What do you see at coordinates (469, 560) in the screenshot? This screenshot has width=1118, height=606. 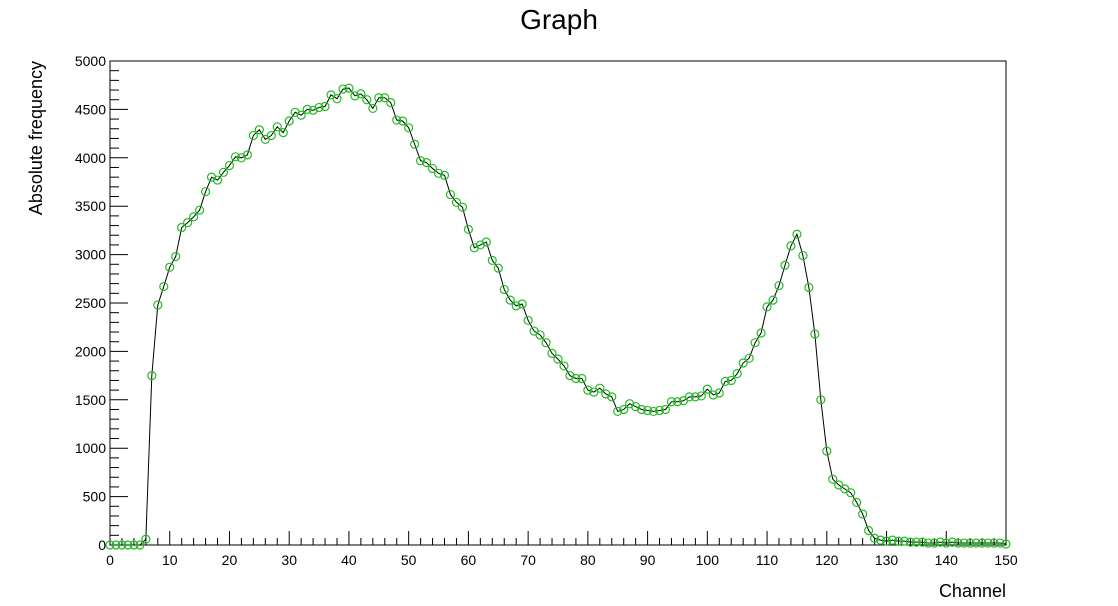 I see `x-tick-label: 60` at bounding box center [469, 560].